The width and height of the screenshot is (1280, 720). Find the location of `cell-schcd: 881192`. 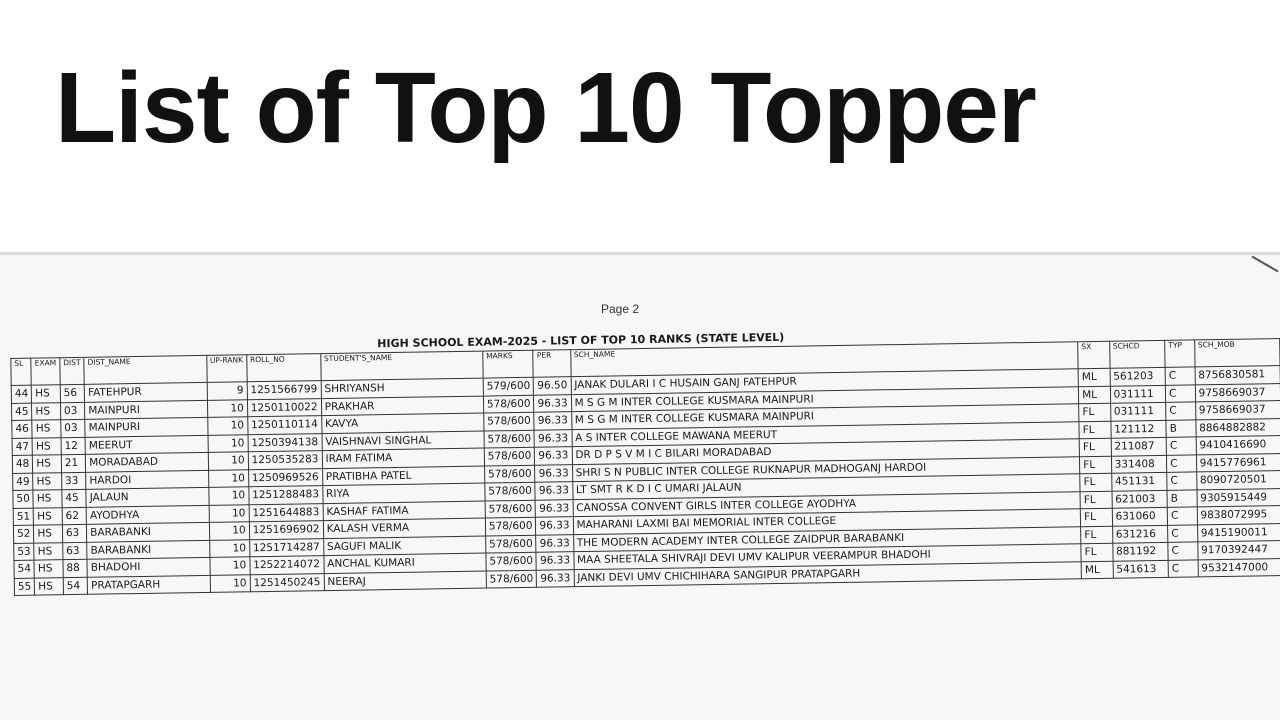

cell-schcd: 881192 is located at coordinates (1140, 551).